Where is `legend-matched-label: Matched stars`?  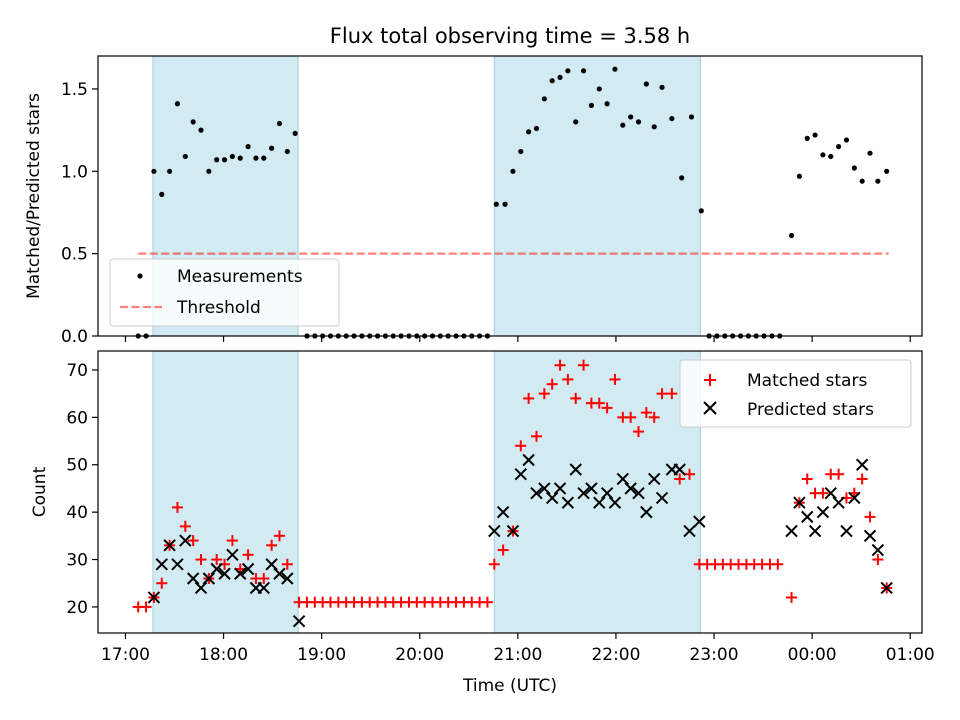
legend-matched-label: Matched stars is located at coordinates (807, 381).